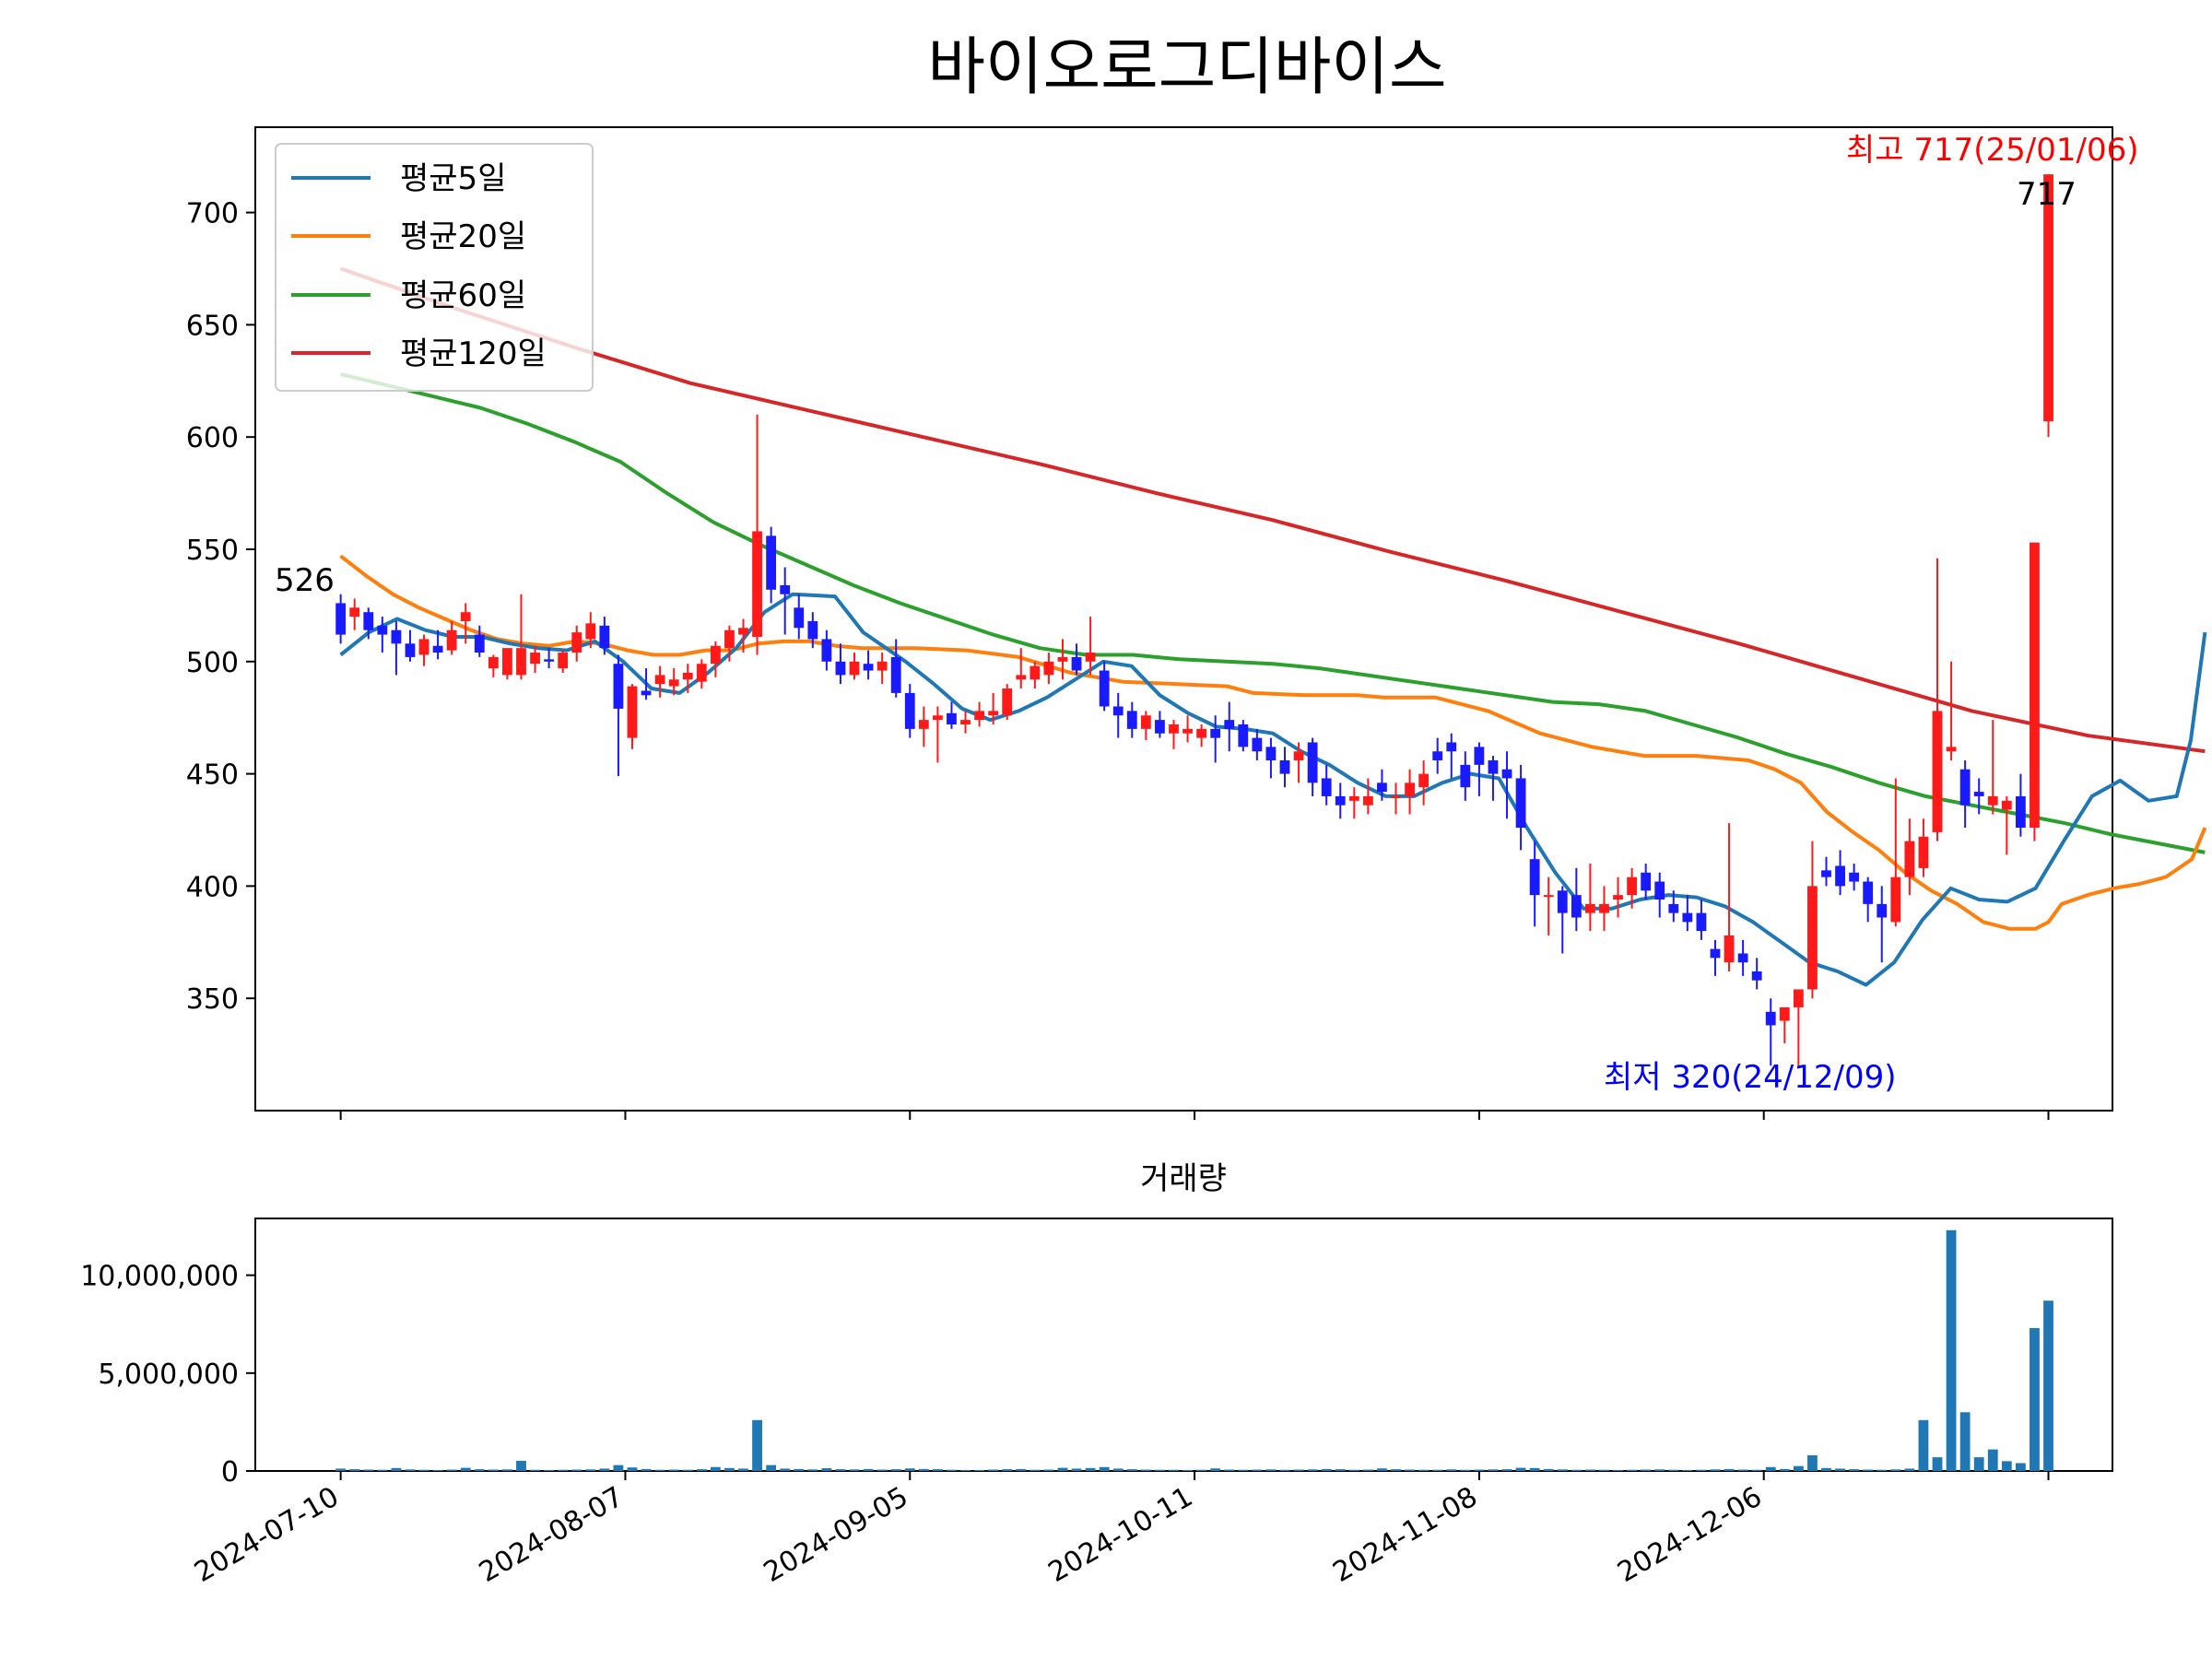 This screenshot has width=2212, height=1659. I want to click on volume-y-tick-label: 10,000,000, so click(159, 1277).